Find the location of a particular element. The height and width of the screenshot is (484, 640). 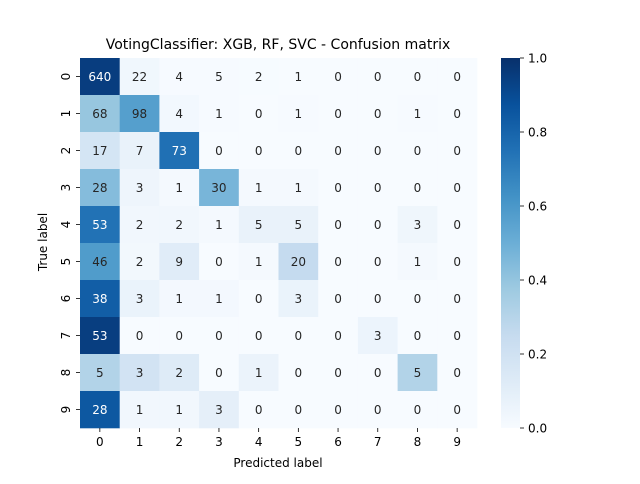

cell-value-label: 22 is located at coordinates (139, 77).